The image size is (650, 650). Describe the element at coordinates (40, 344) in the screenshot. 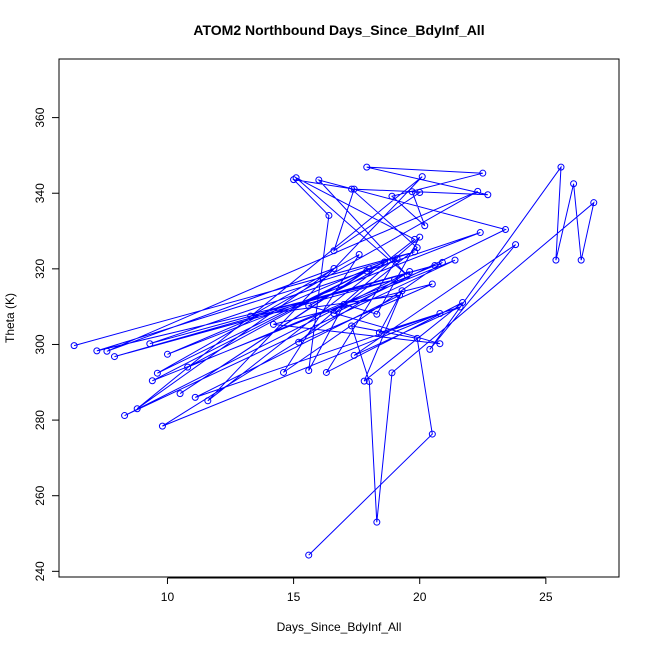

I see `y-tick-label: 300` at that location.